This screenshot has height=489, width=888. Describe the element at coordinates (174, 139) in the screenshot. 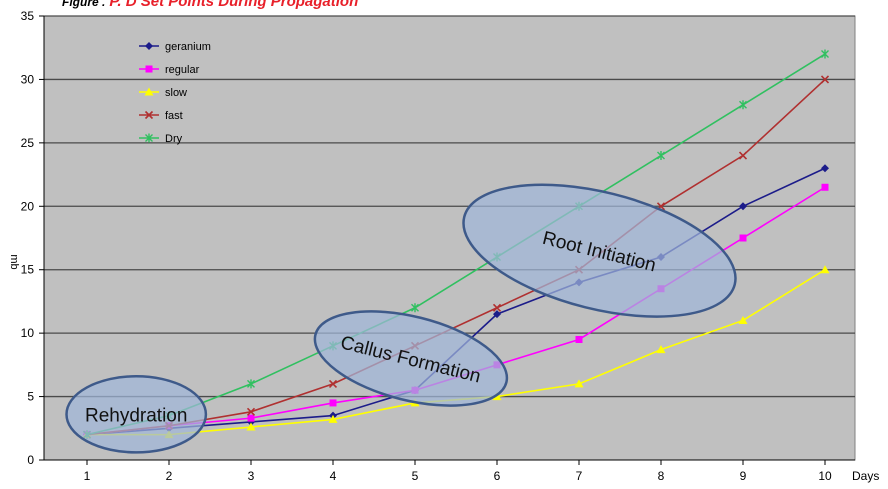

I see `legend-label: Dry` at that location.